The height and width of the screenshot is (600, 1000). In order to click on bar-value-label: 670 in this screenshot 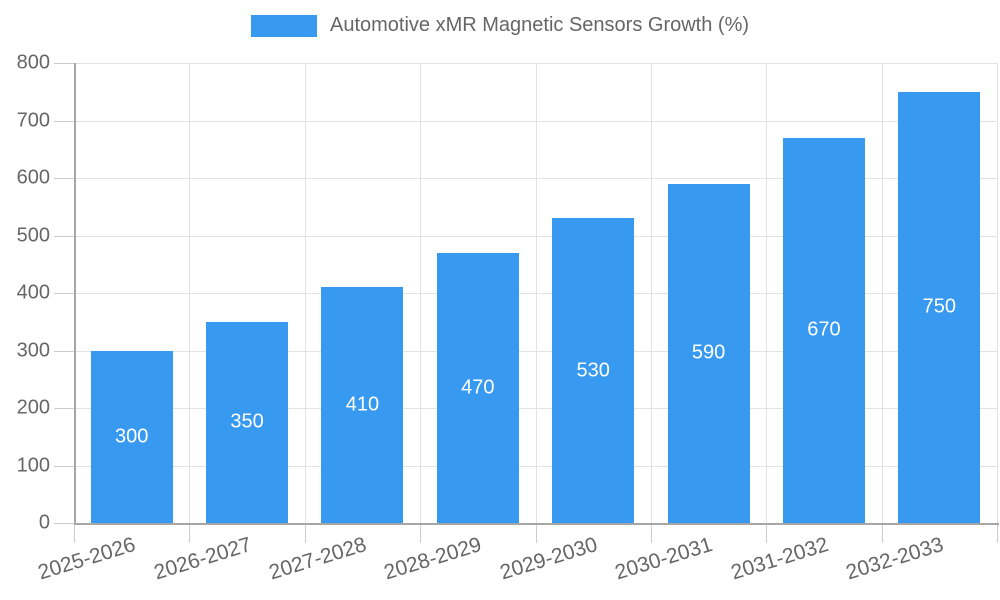, I will do `click(824, 329)`.